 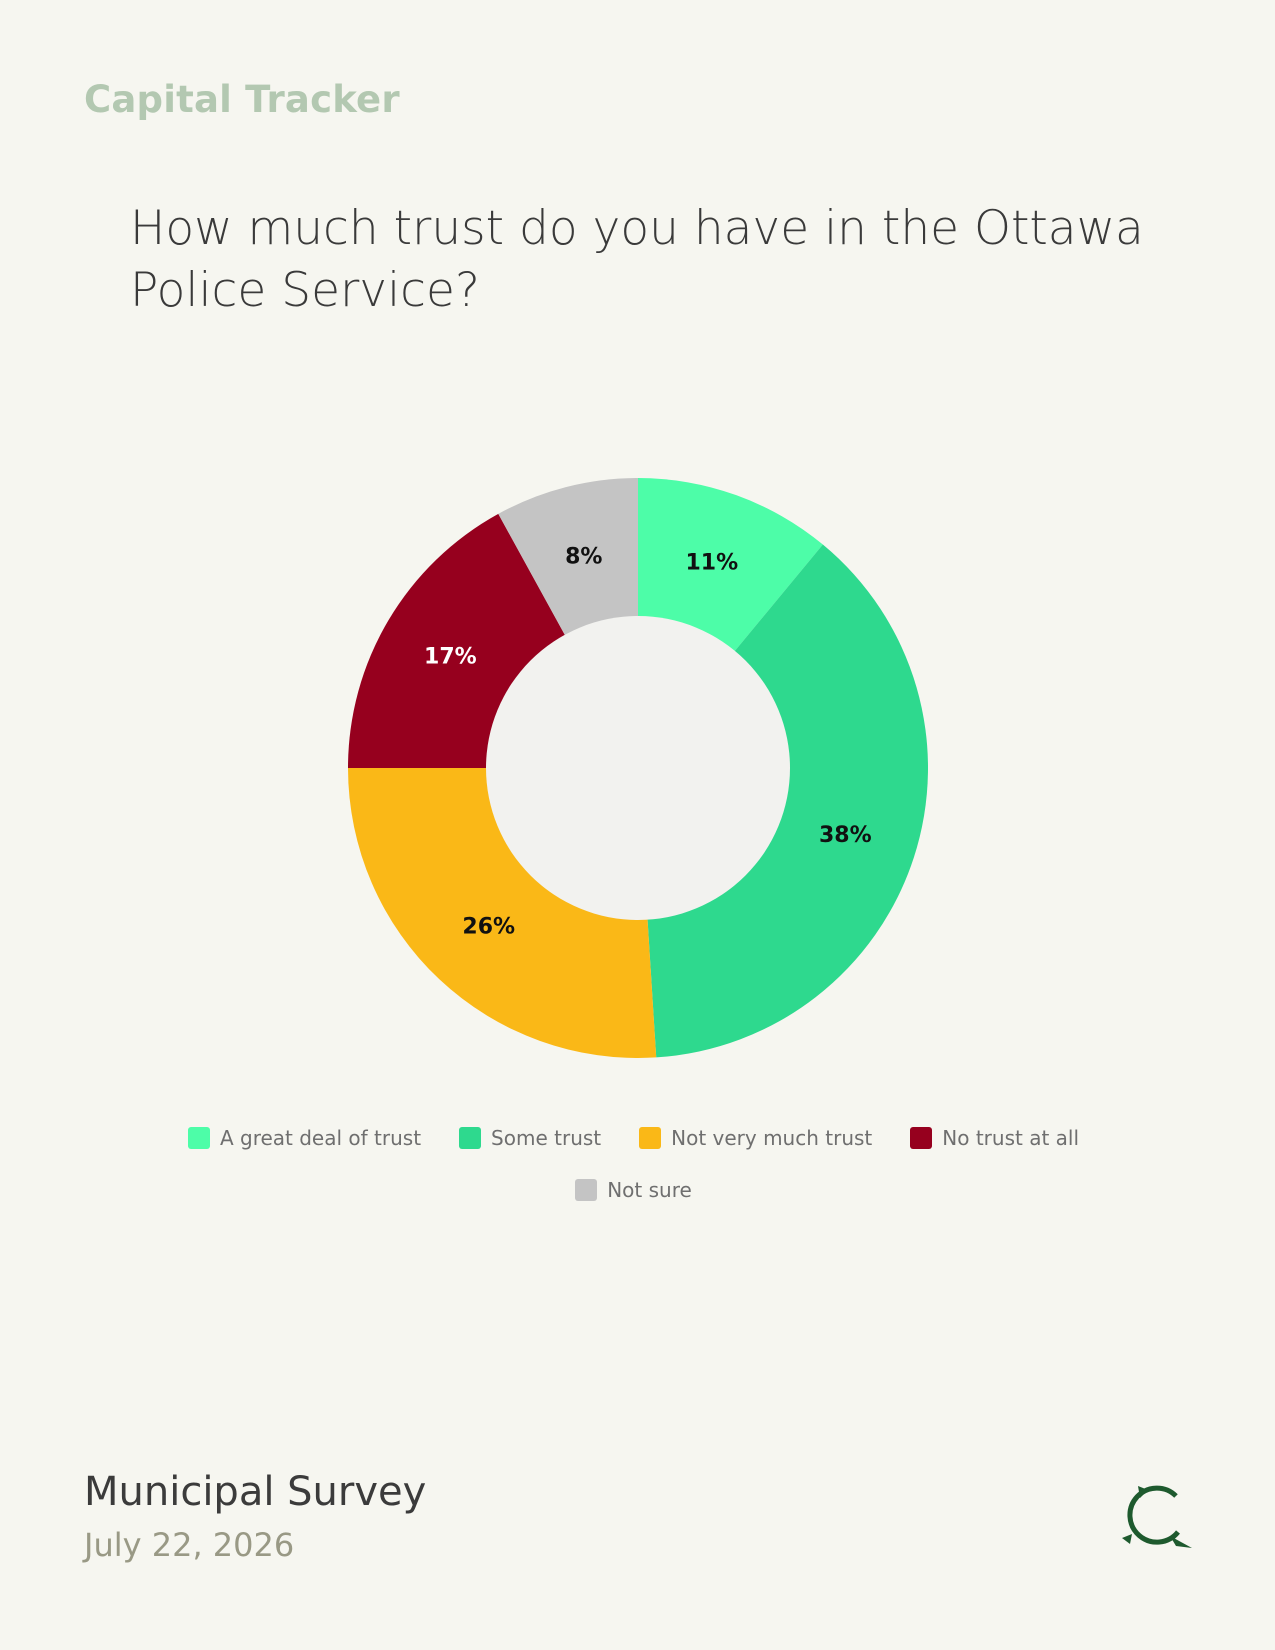 What do you see at coordinates (450, 657) in the screenshot?
I see `data-label-no-trust-at-all: 17%` at bounding box center [450, 657].